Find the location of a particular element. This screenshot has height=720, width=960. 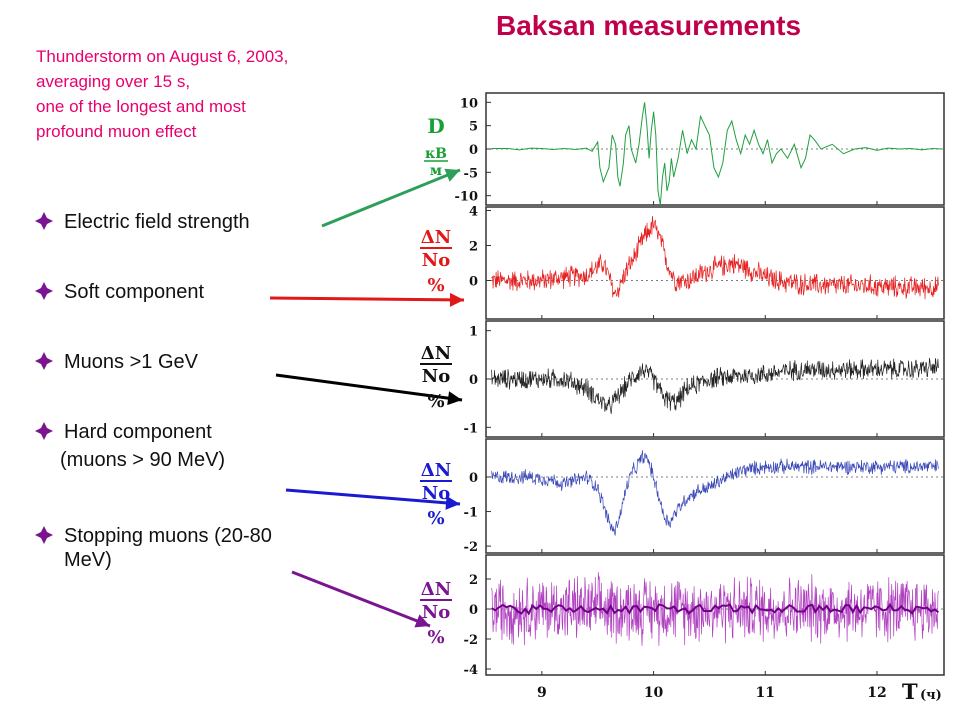

axis-label-unit: м is located at coordinates (436, 171).